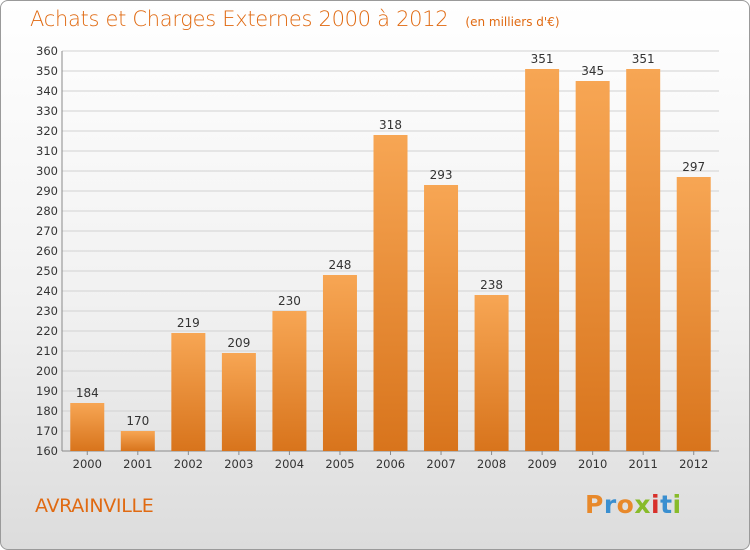 The width and height of the screenshot is (750, 550). I want to click on y-tick-label: 340, so click(47, 91).